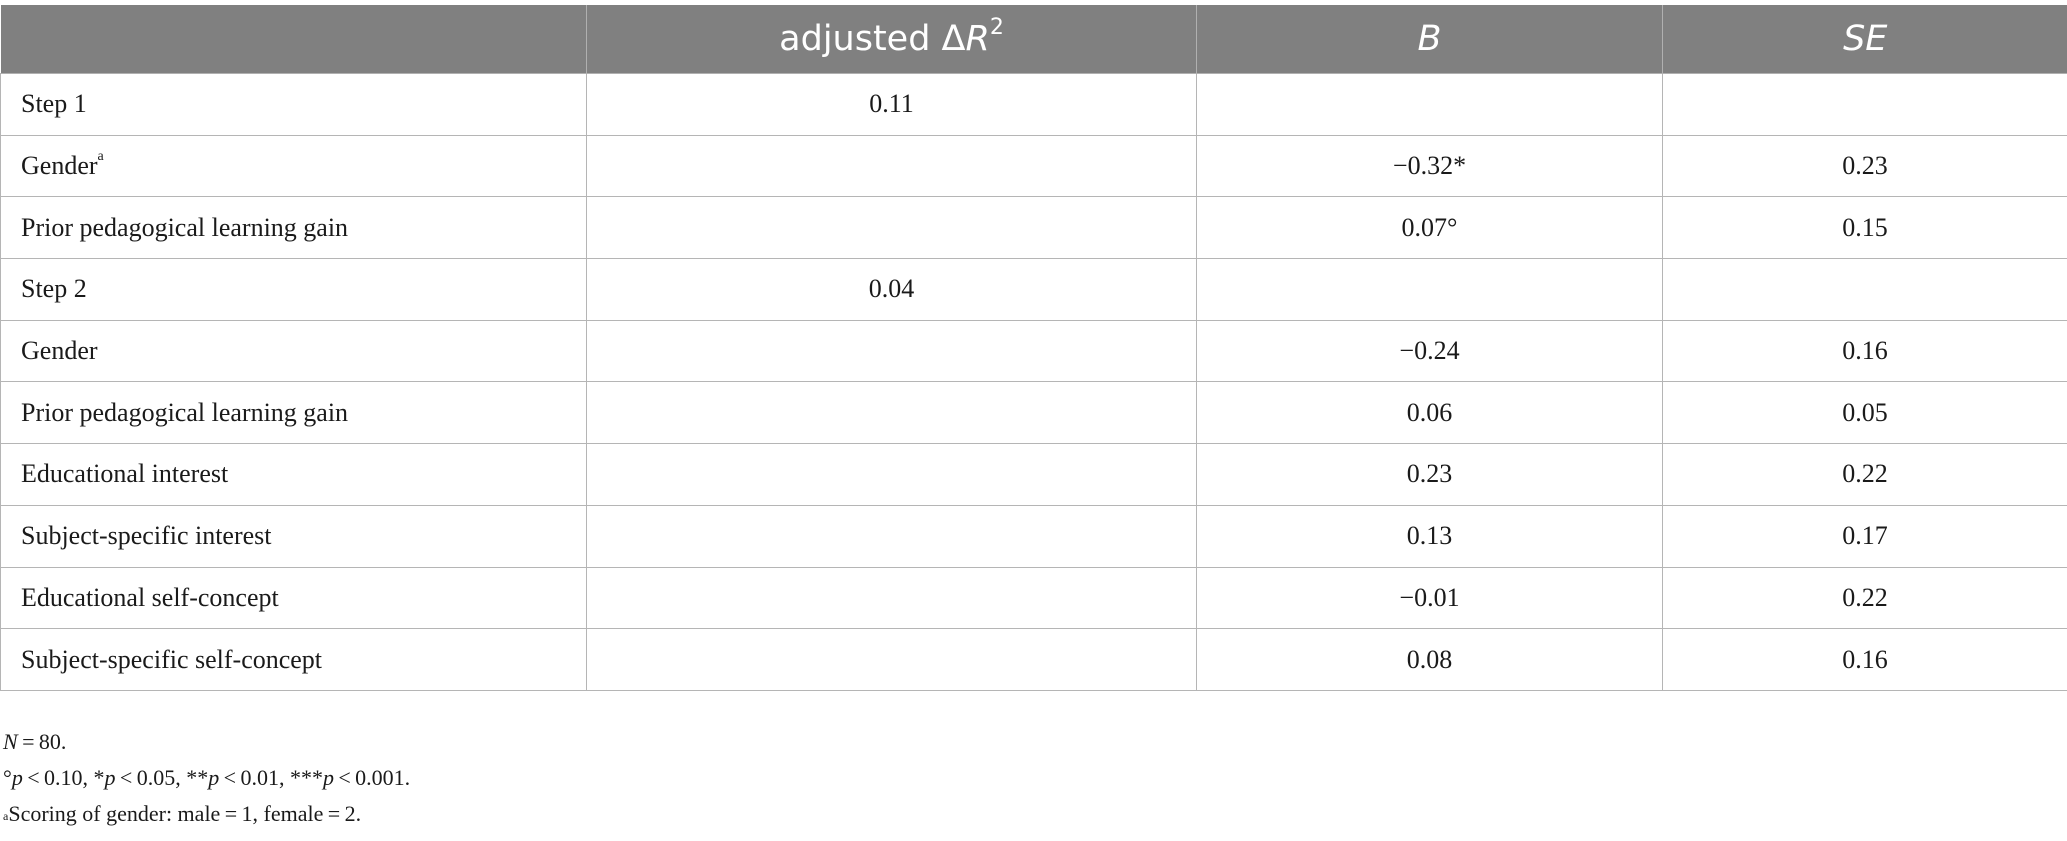  What do you see at coordinates (996, 27) in the screenshot?
I see `header-r2-sup: 2` at bounding box center [996, 27].